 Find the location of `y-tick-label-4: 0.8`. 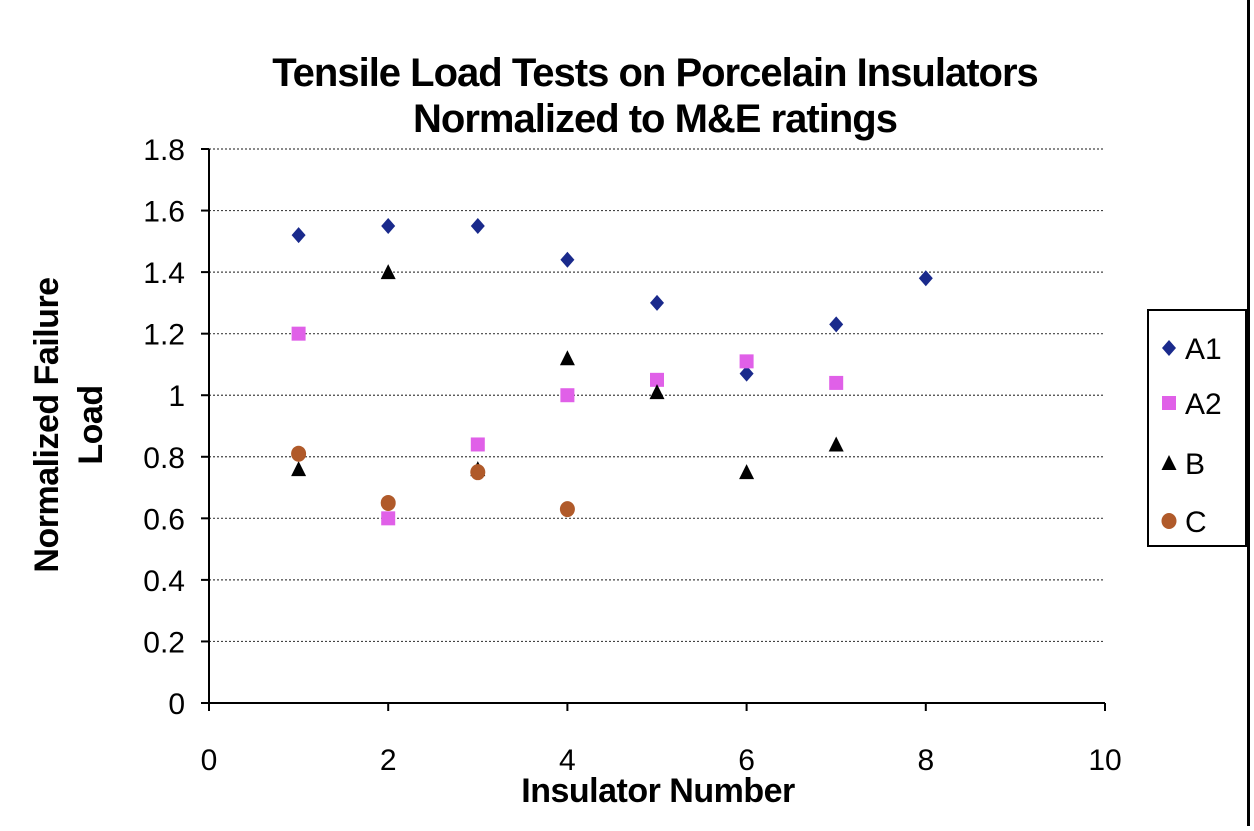

y-tick-label-4: 0.8 is located at coordinates (164, 458).